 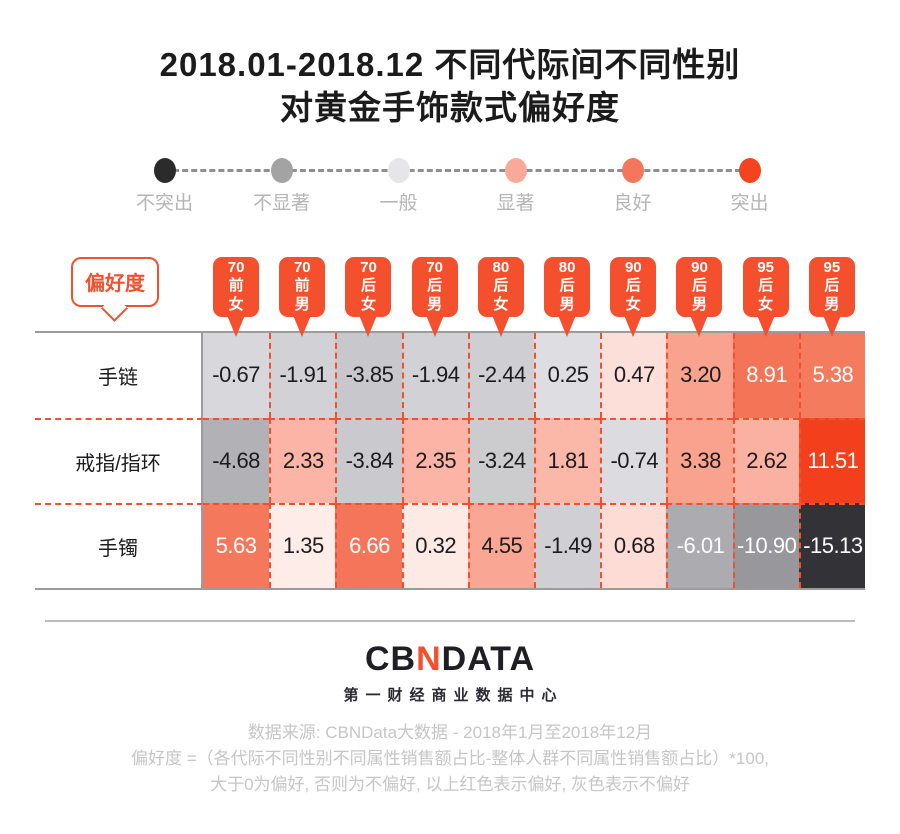 I want to click on pref-cell: 1.81, so click(x=567, y=460).